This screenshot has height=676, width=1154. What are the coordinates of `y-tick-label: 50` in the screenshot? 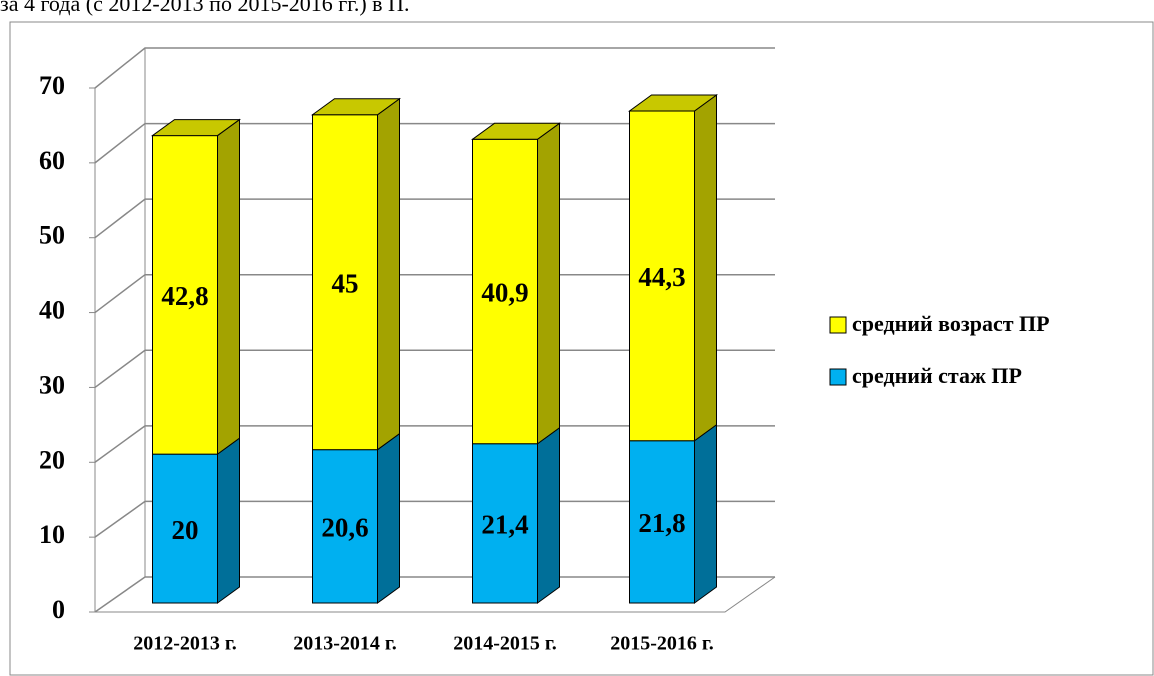 It's located at (52, 235).